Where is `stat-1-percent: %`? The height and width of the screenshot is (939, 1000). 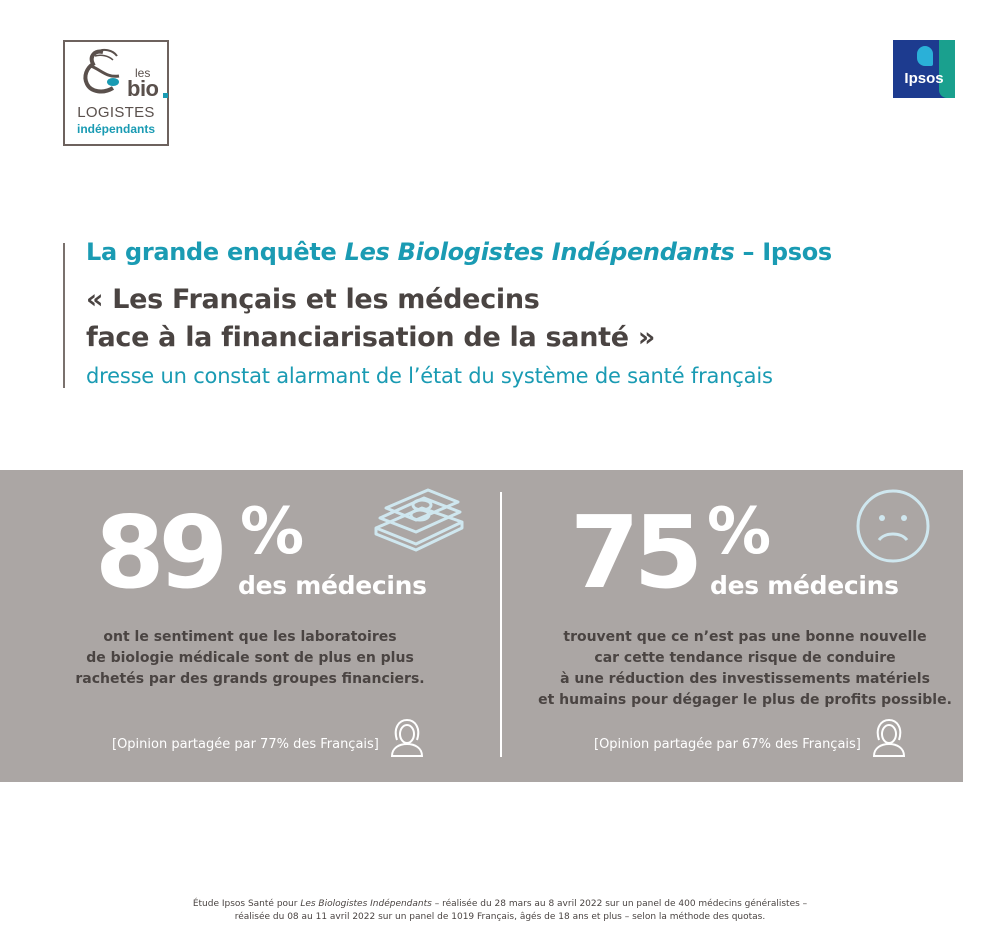 stat-1-percent: % is located at coordinates (272, 532).